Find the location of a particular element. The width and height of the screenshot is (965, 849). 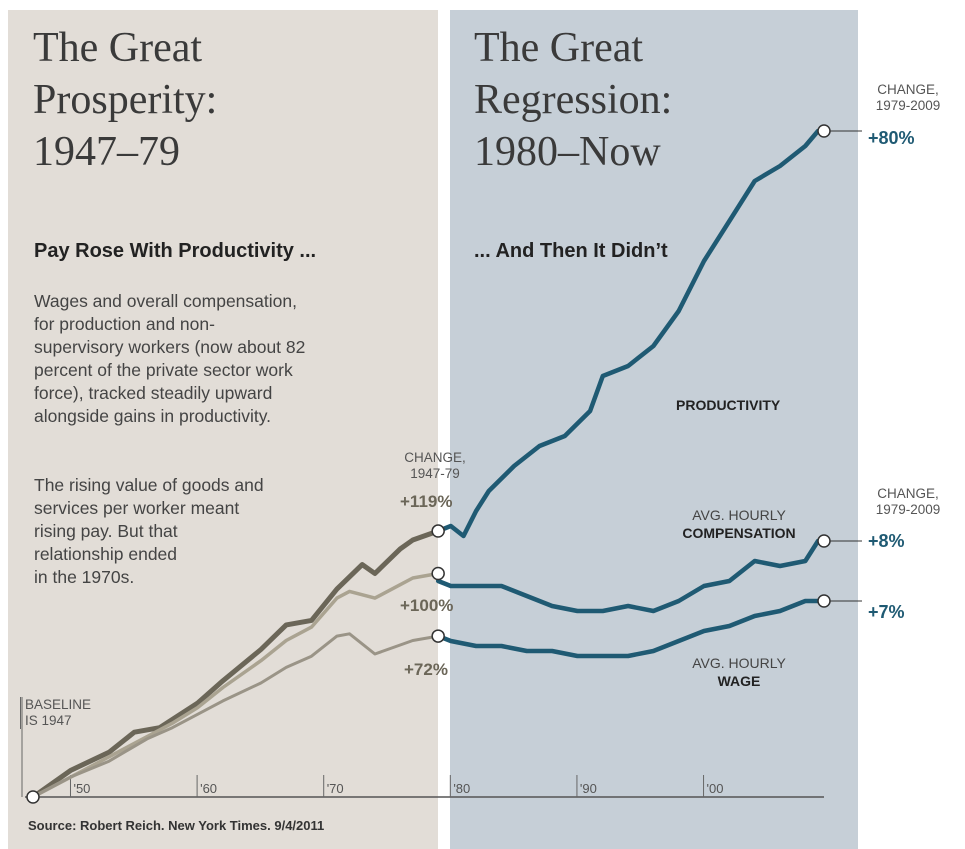

productivity-series-label: PRODUCTIVITY is located at coordinates (728, 405).